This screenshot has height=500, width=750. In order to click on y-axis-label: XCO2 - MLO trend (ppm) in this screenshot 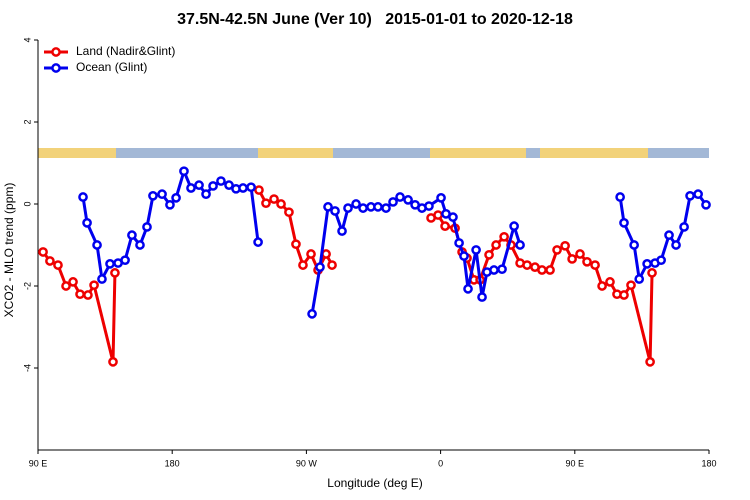, I will do `click(9, 250)`.